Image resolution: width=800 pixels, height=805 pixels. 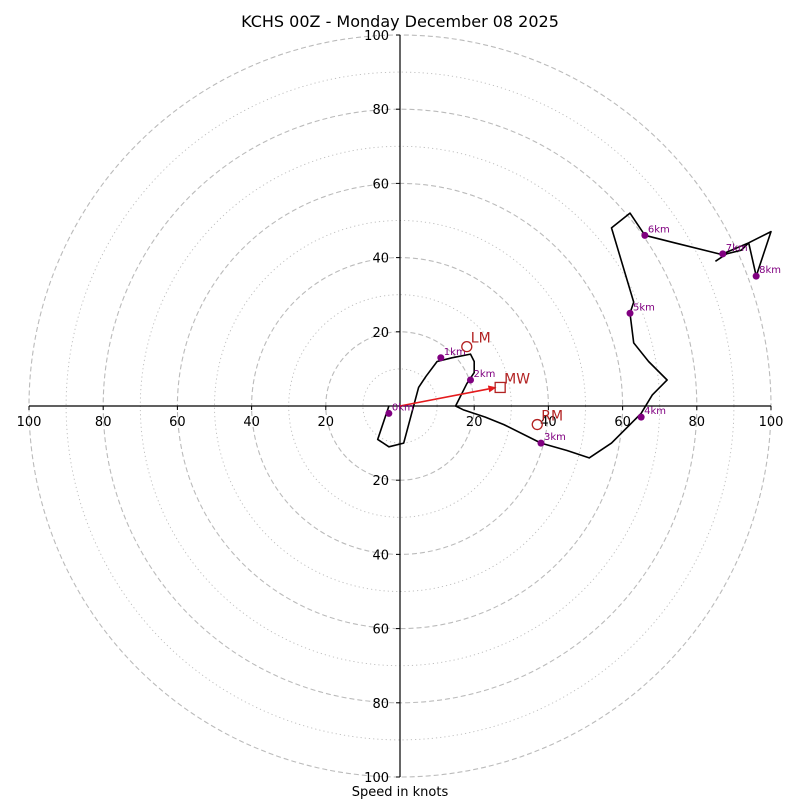 What do you see at coordinates (644, 307) in the screenshot?
I see `height-marker-label: 5km` at bounding box center [644, 307].